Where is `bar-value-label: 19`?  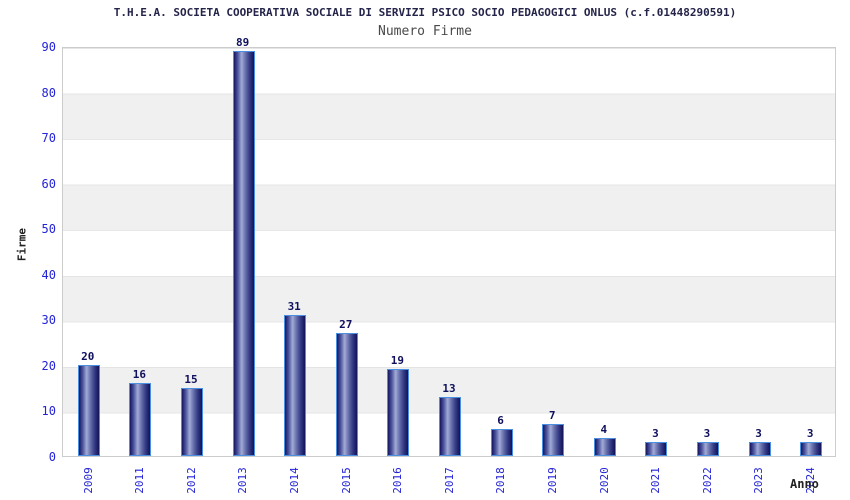 bar-value-label: 19 is located at coordinates (397, 361).